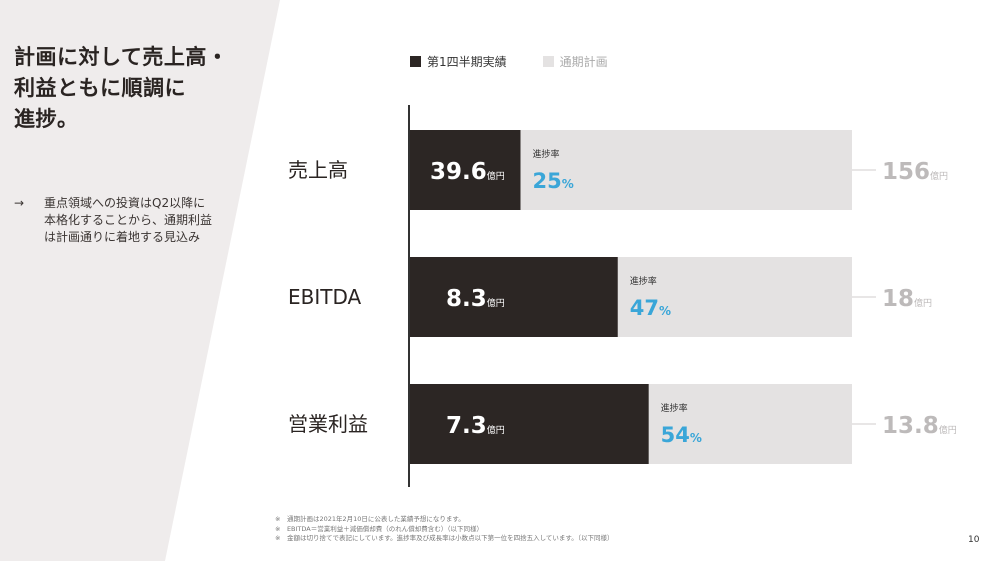 Image resolution: width=1000 pixels, height=561 pixels. What do you see at coordinates (475, 299) in the screenshot?
I see `actual-value-label: 8.3億円` at bounding box center [475, 299].